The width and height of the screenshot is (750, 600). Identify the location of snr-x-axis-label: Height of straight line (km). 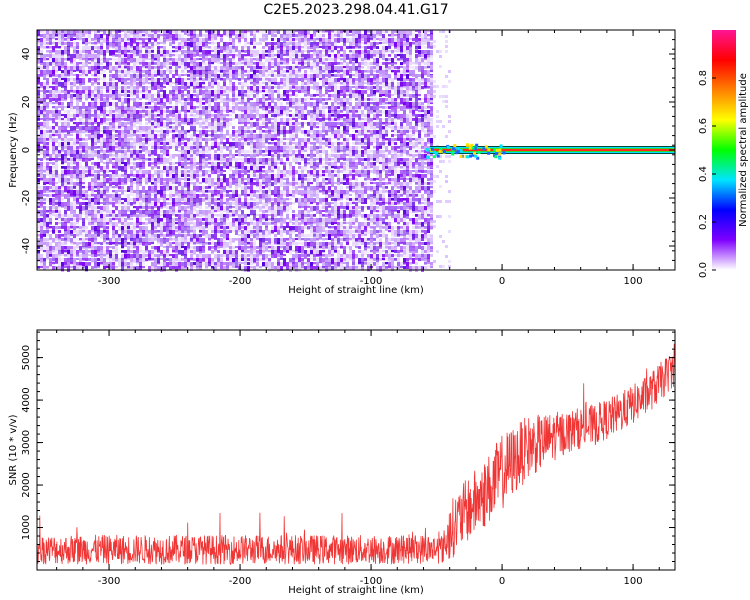
(356, 590).